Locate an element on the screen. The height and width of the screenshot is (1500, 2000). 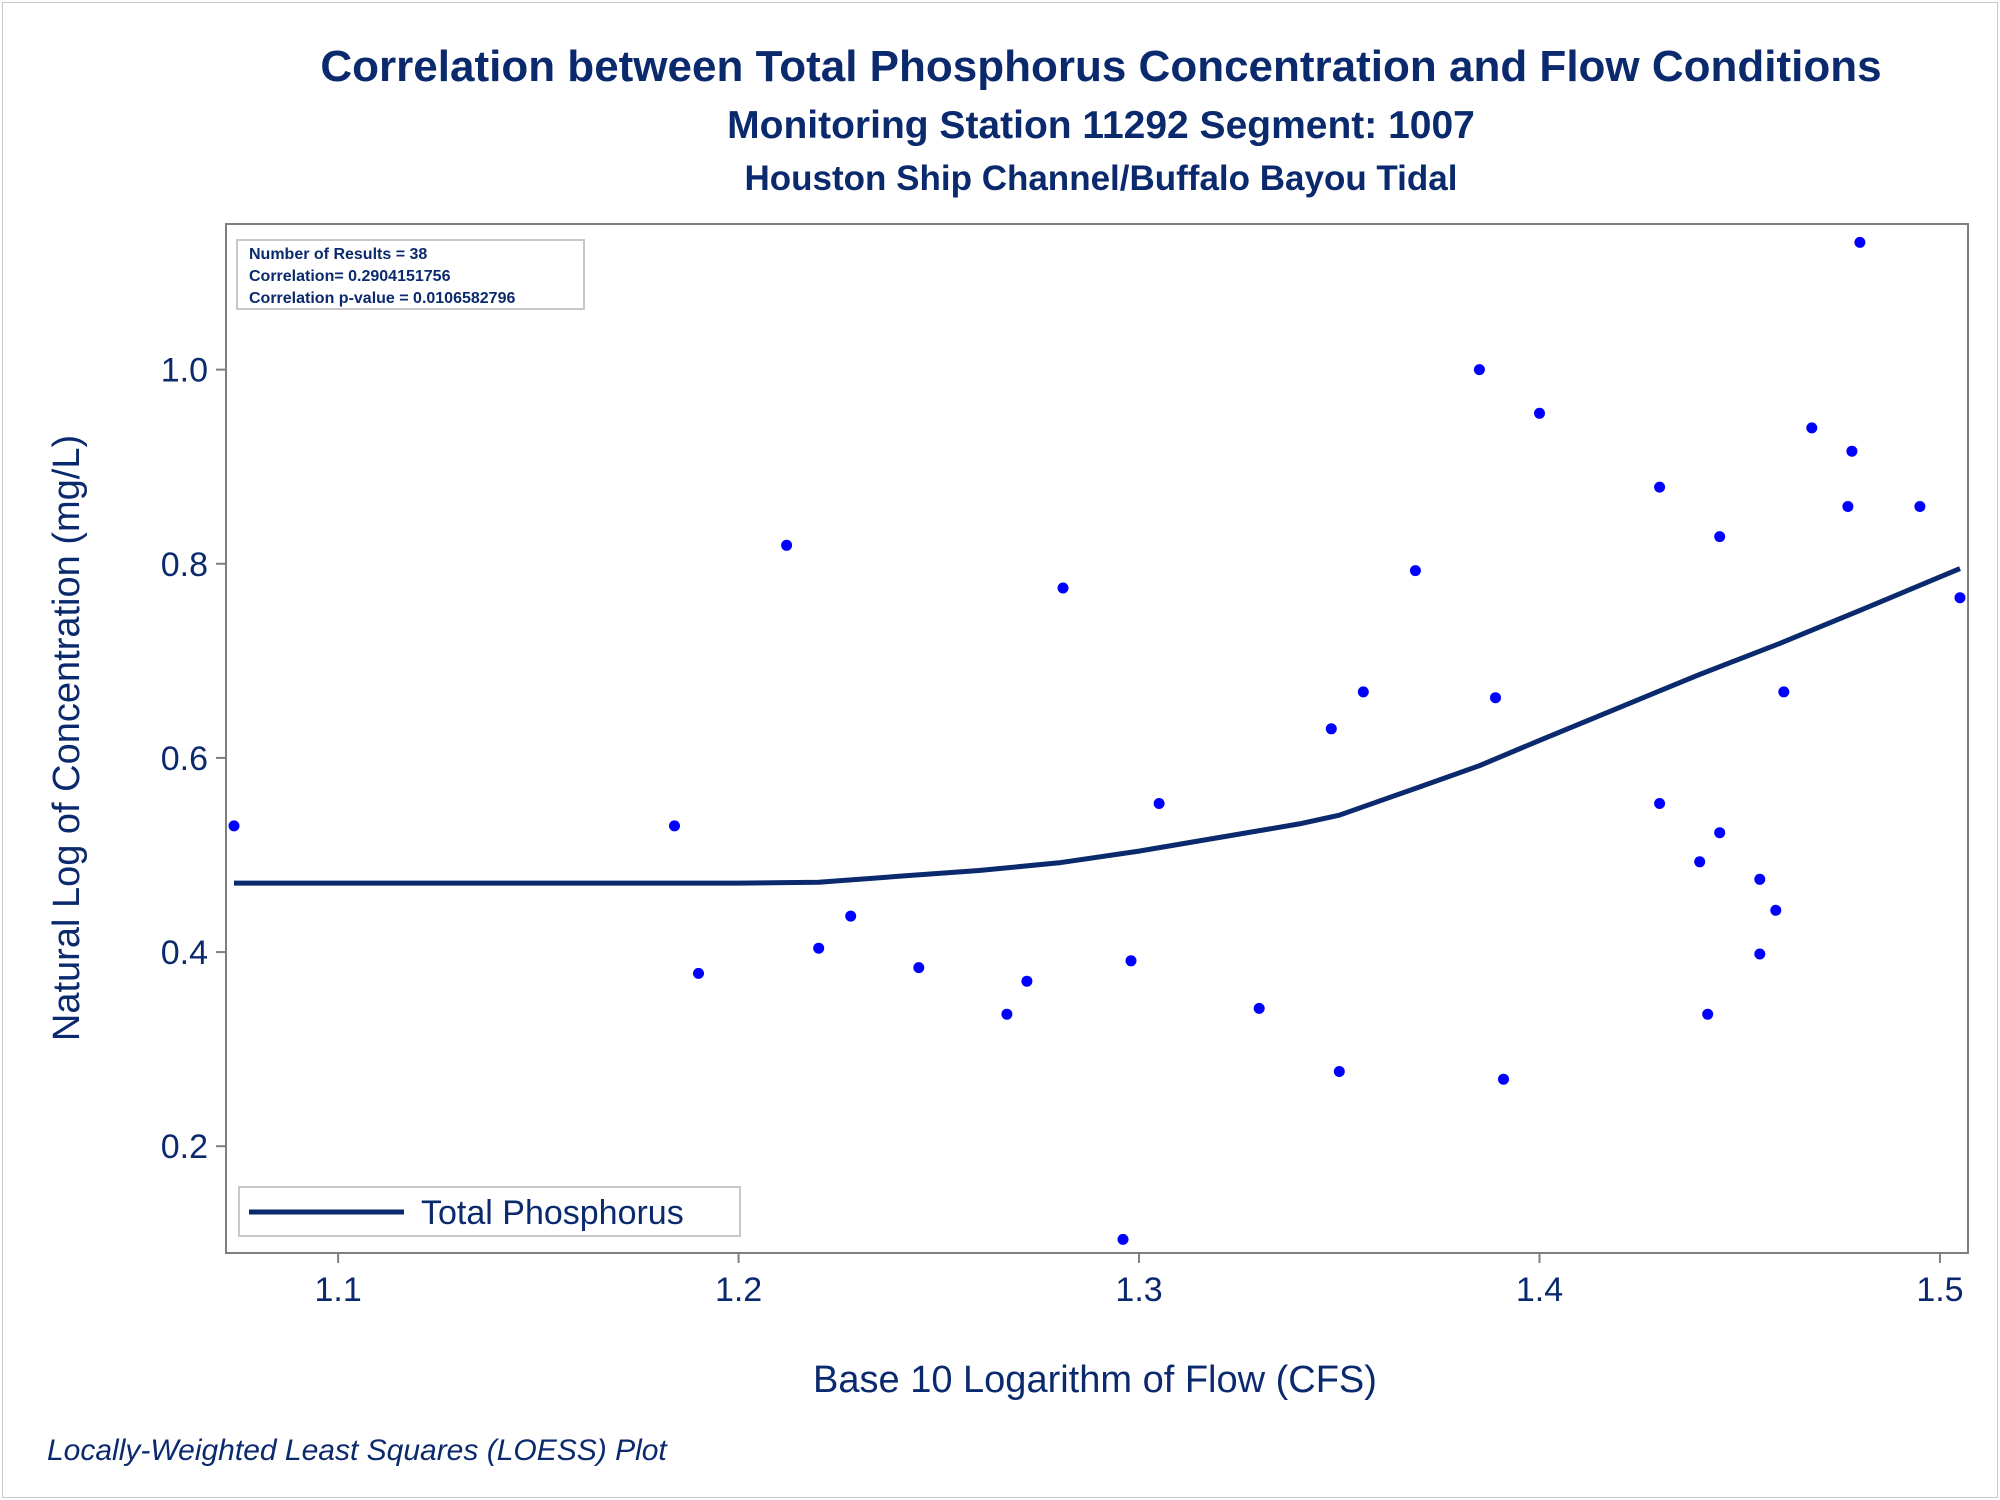
x-tick-label: 1.3 is located at coordinates (1138, 1290).